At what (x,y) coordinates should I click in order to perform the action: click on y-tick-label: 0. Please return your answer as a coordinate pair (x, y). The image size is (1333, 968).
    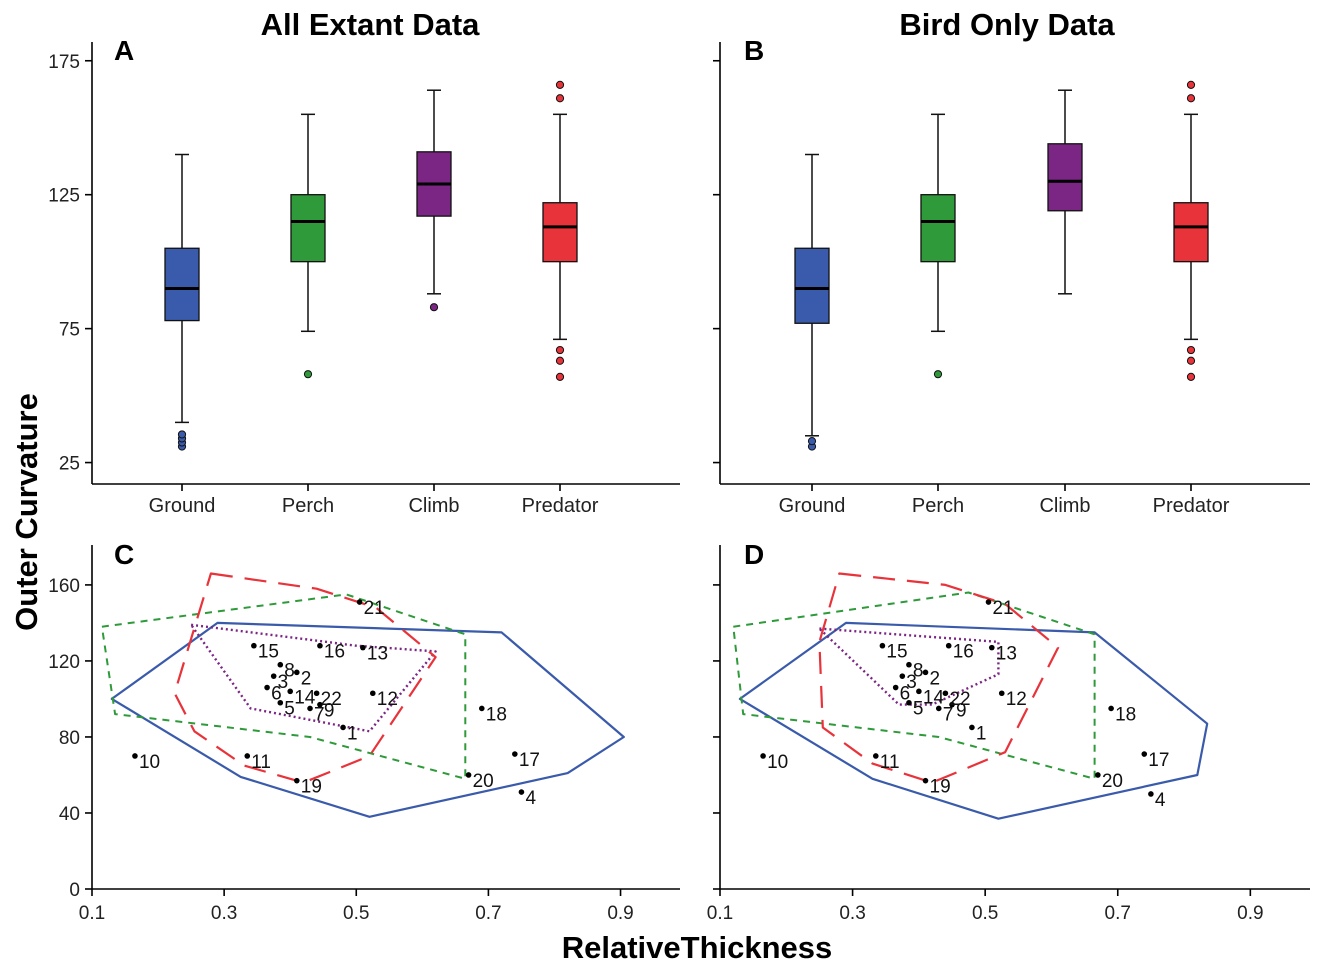
    Looking at the image, I should click on (74, 890).